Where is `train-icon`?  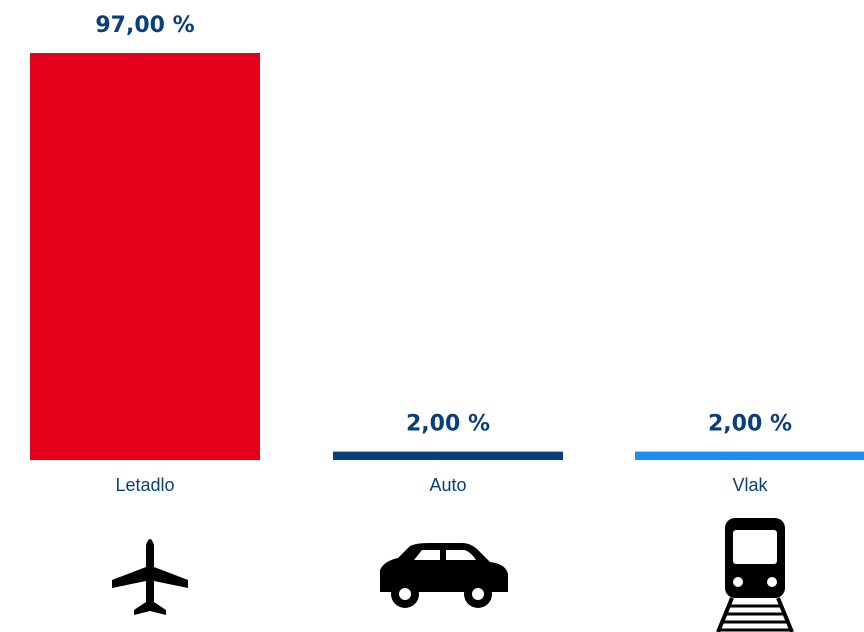
train-icon is located at coordinates (755, 575).